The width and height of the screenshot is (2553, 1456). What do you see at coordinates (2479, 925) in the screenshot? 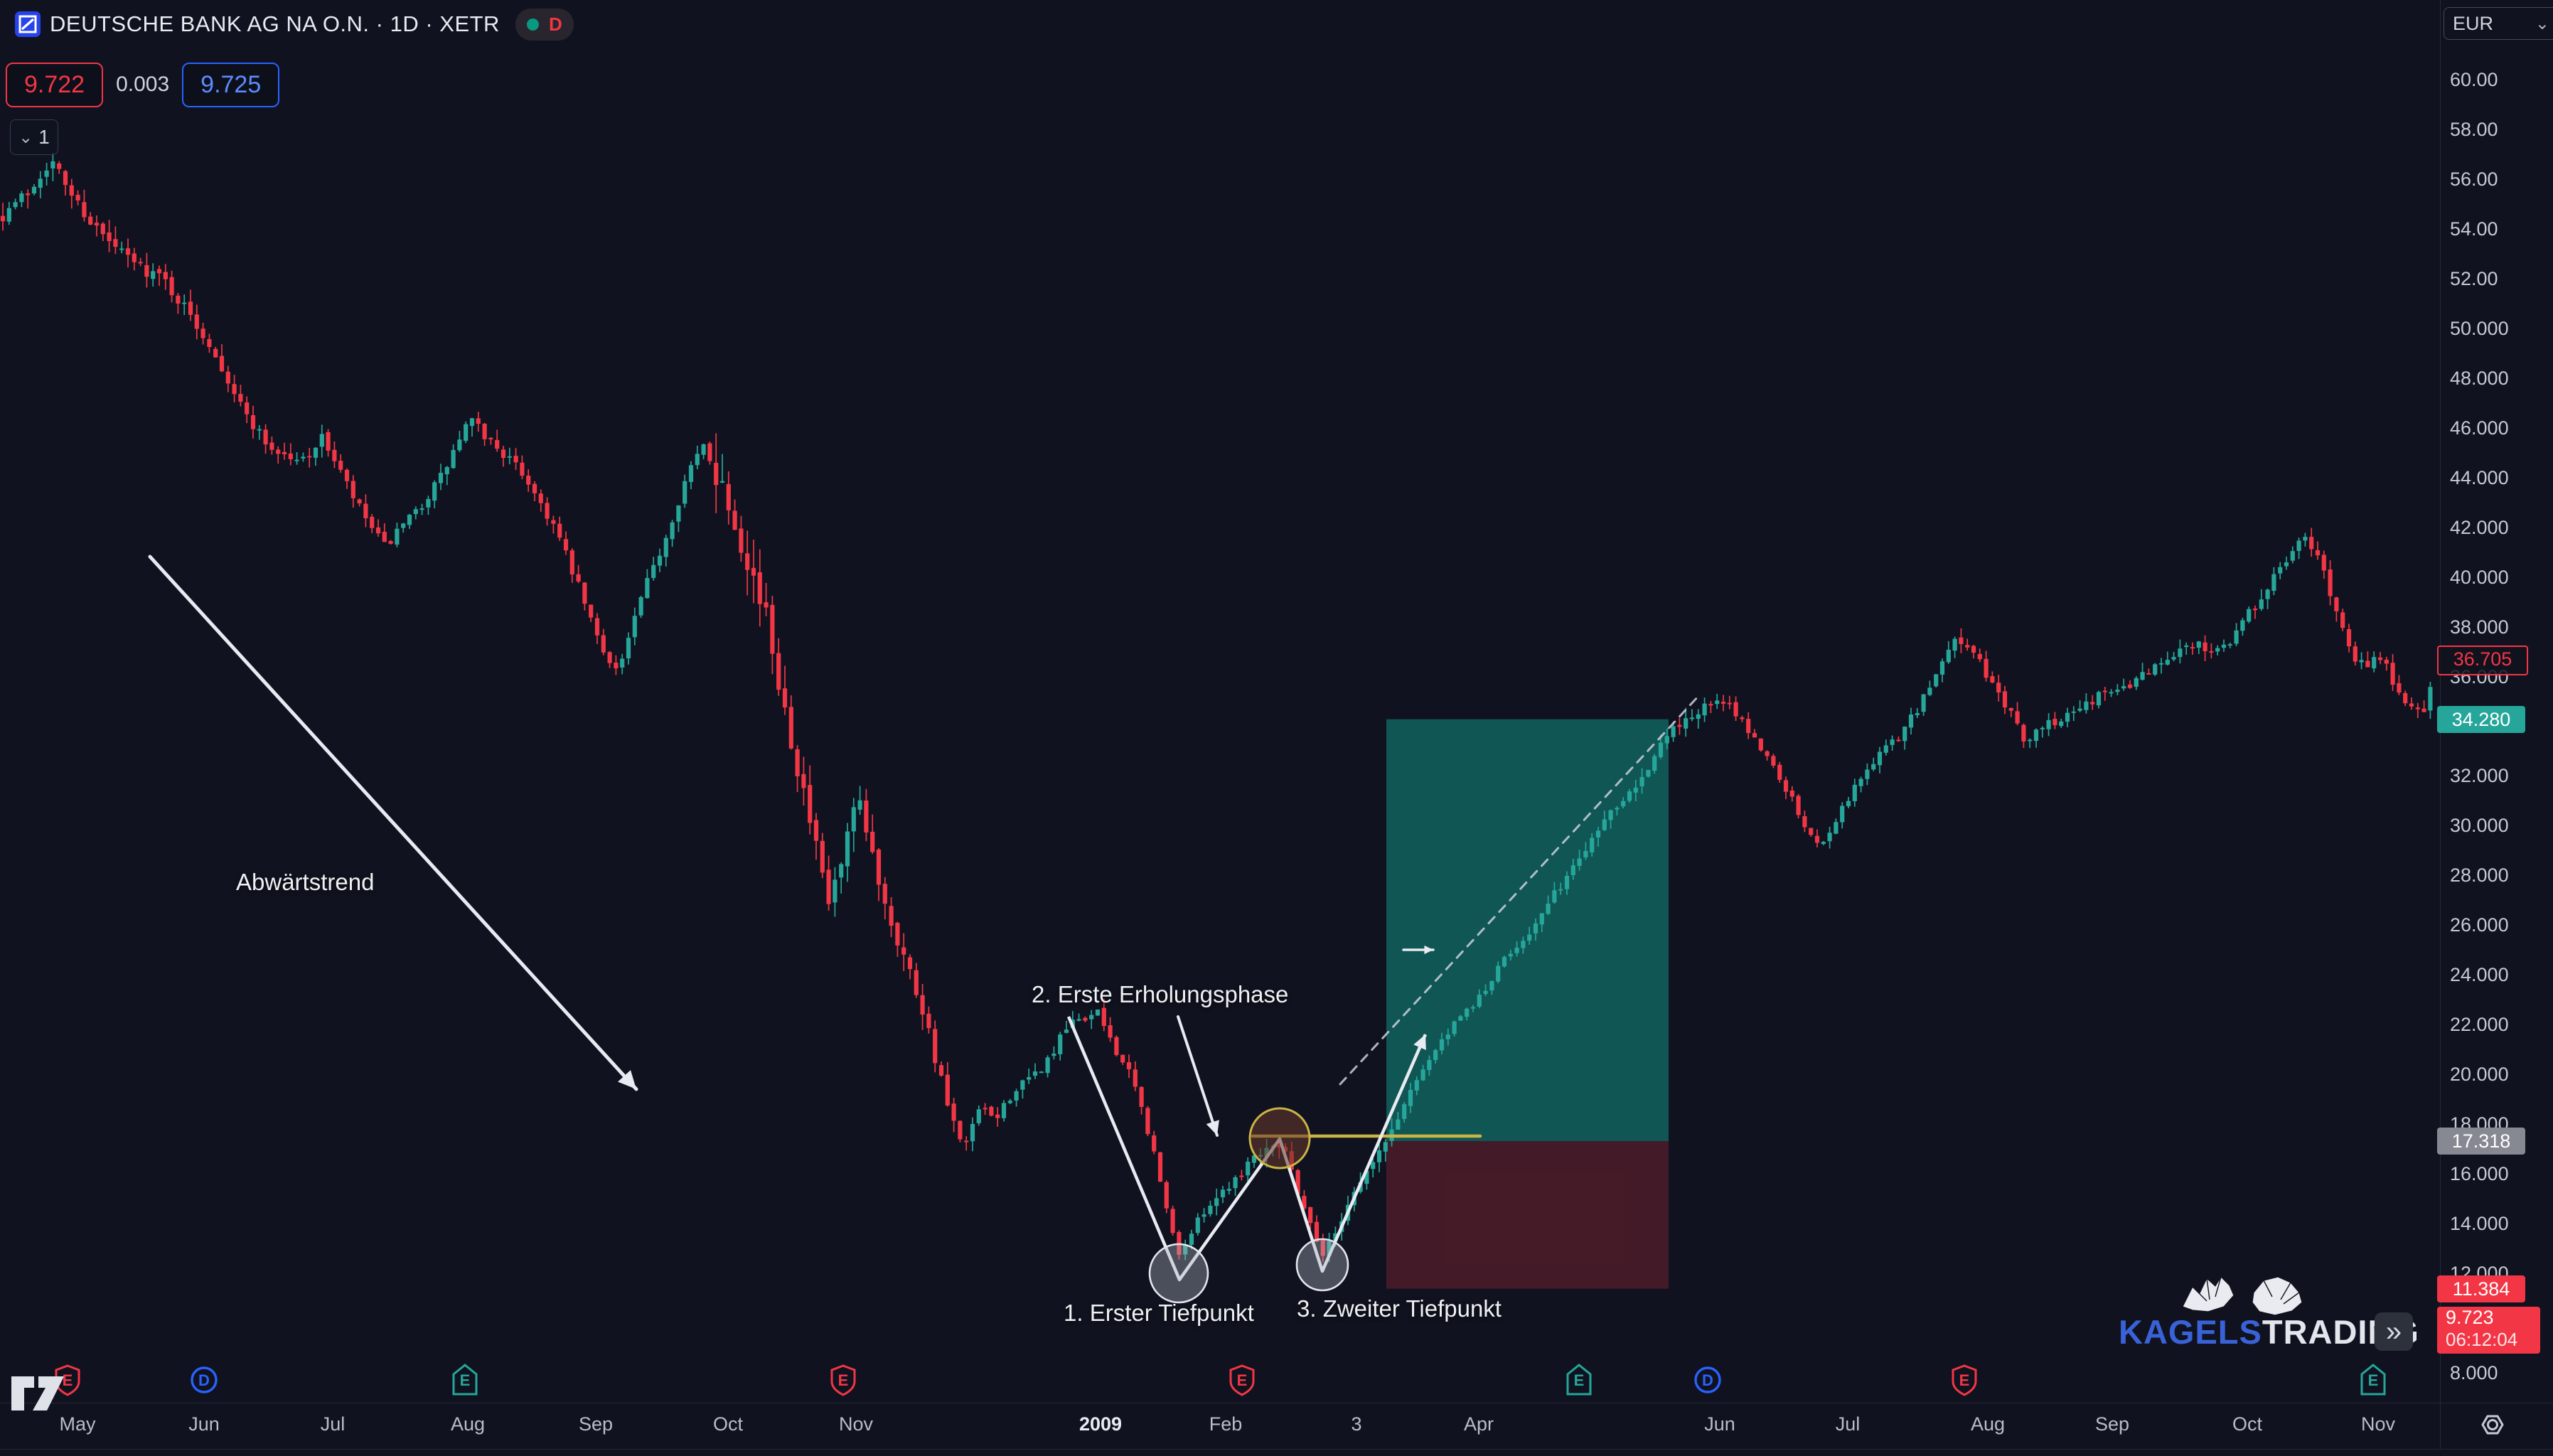
I see `price-tick-label: 26.000` at bounding box center [2479, 925].